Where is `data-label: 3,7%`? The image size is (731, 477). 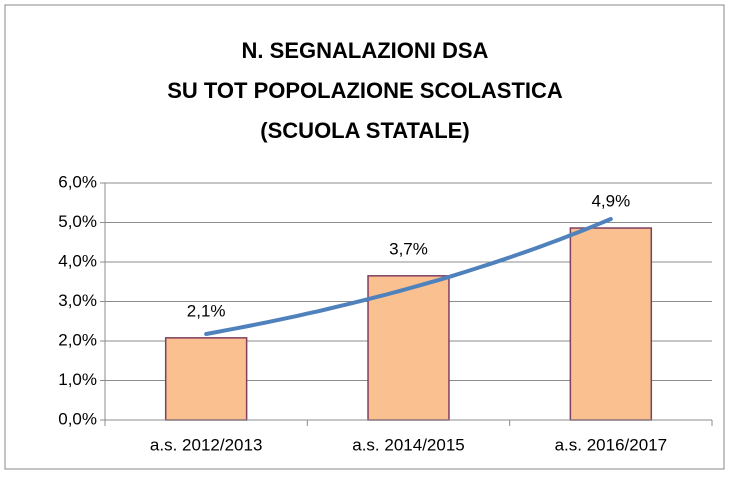 data-label: 3,7% is located at coordinates (408, 248).